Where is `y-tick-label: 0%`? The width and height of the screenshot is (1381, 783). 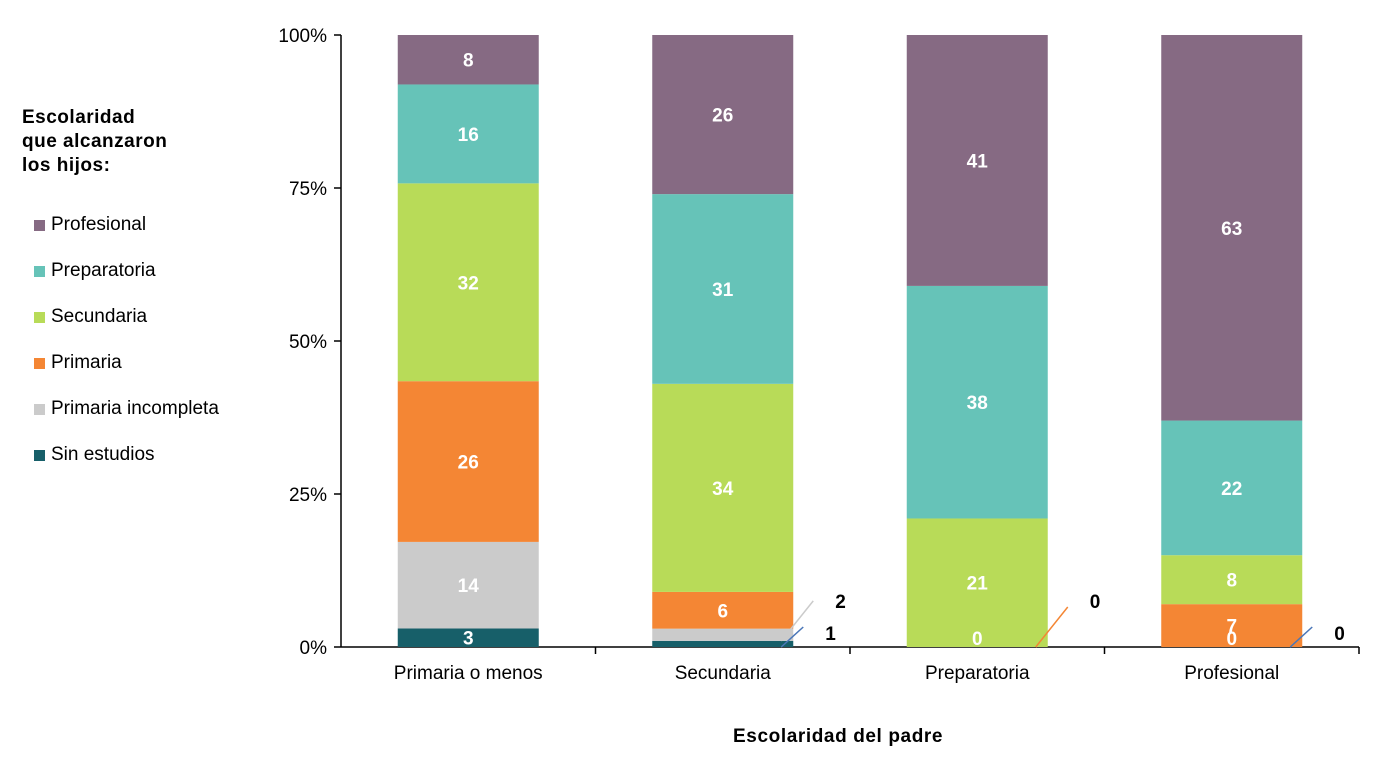
y-tick-label: 0% is located at coordinates (314, 648).